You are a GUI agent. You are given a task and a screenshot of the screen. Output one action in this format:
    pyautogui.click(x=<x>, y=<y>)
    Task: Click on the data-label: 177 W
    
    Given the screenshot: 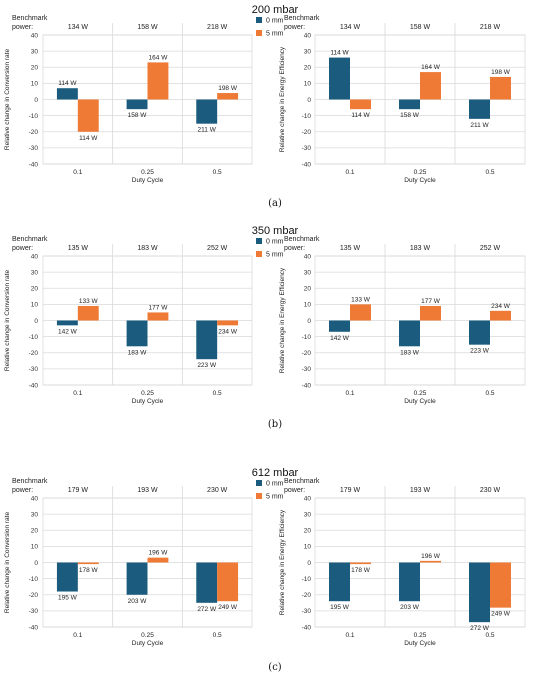 What is the action you would take?
    pyautogui.click(x=431, y=301)
    